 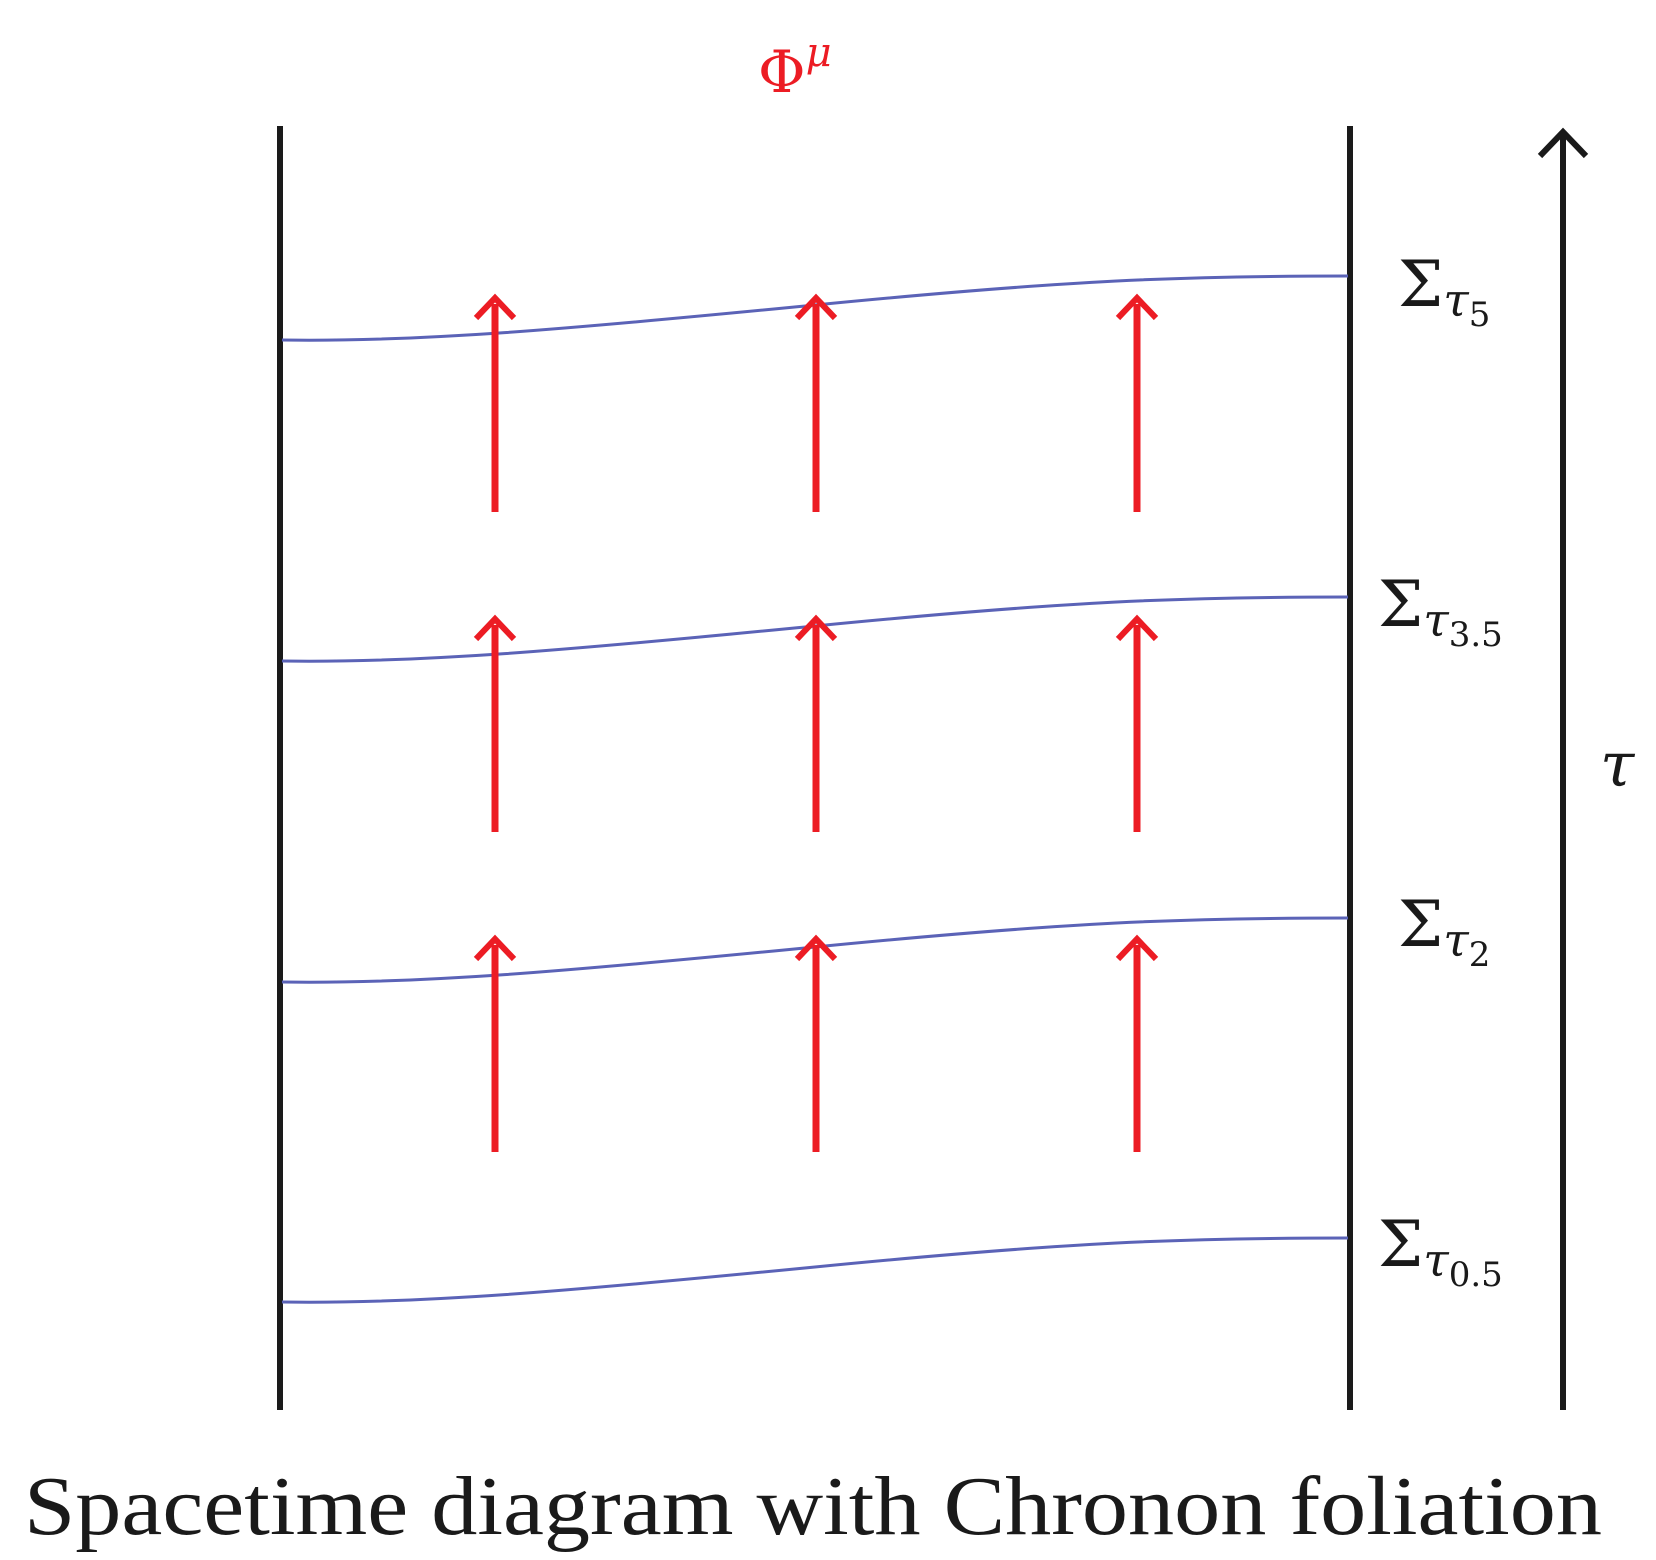 What do you see at coordinates (1480, 315) in the screenshot?
I see `slice-label-index: 5` at bounding box center [1480, 315].